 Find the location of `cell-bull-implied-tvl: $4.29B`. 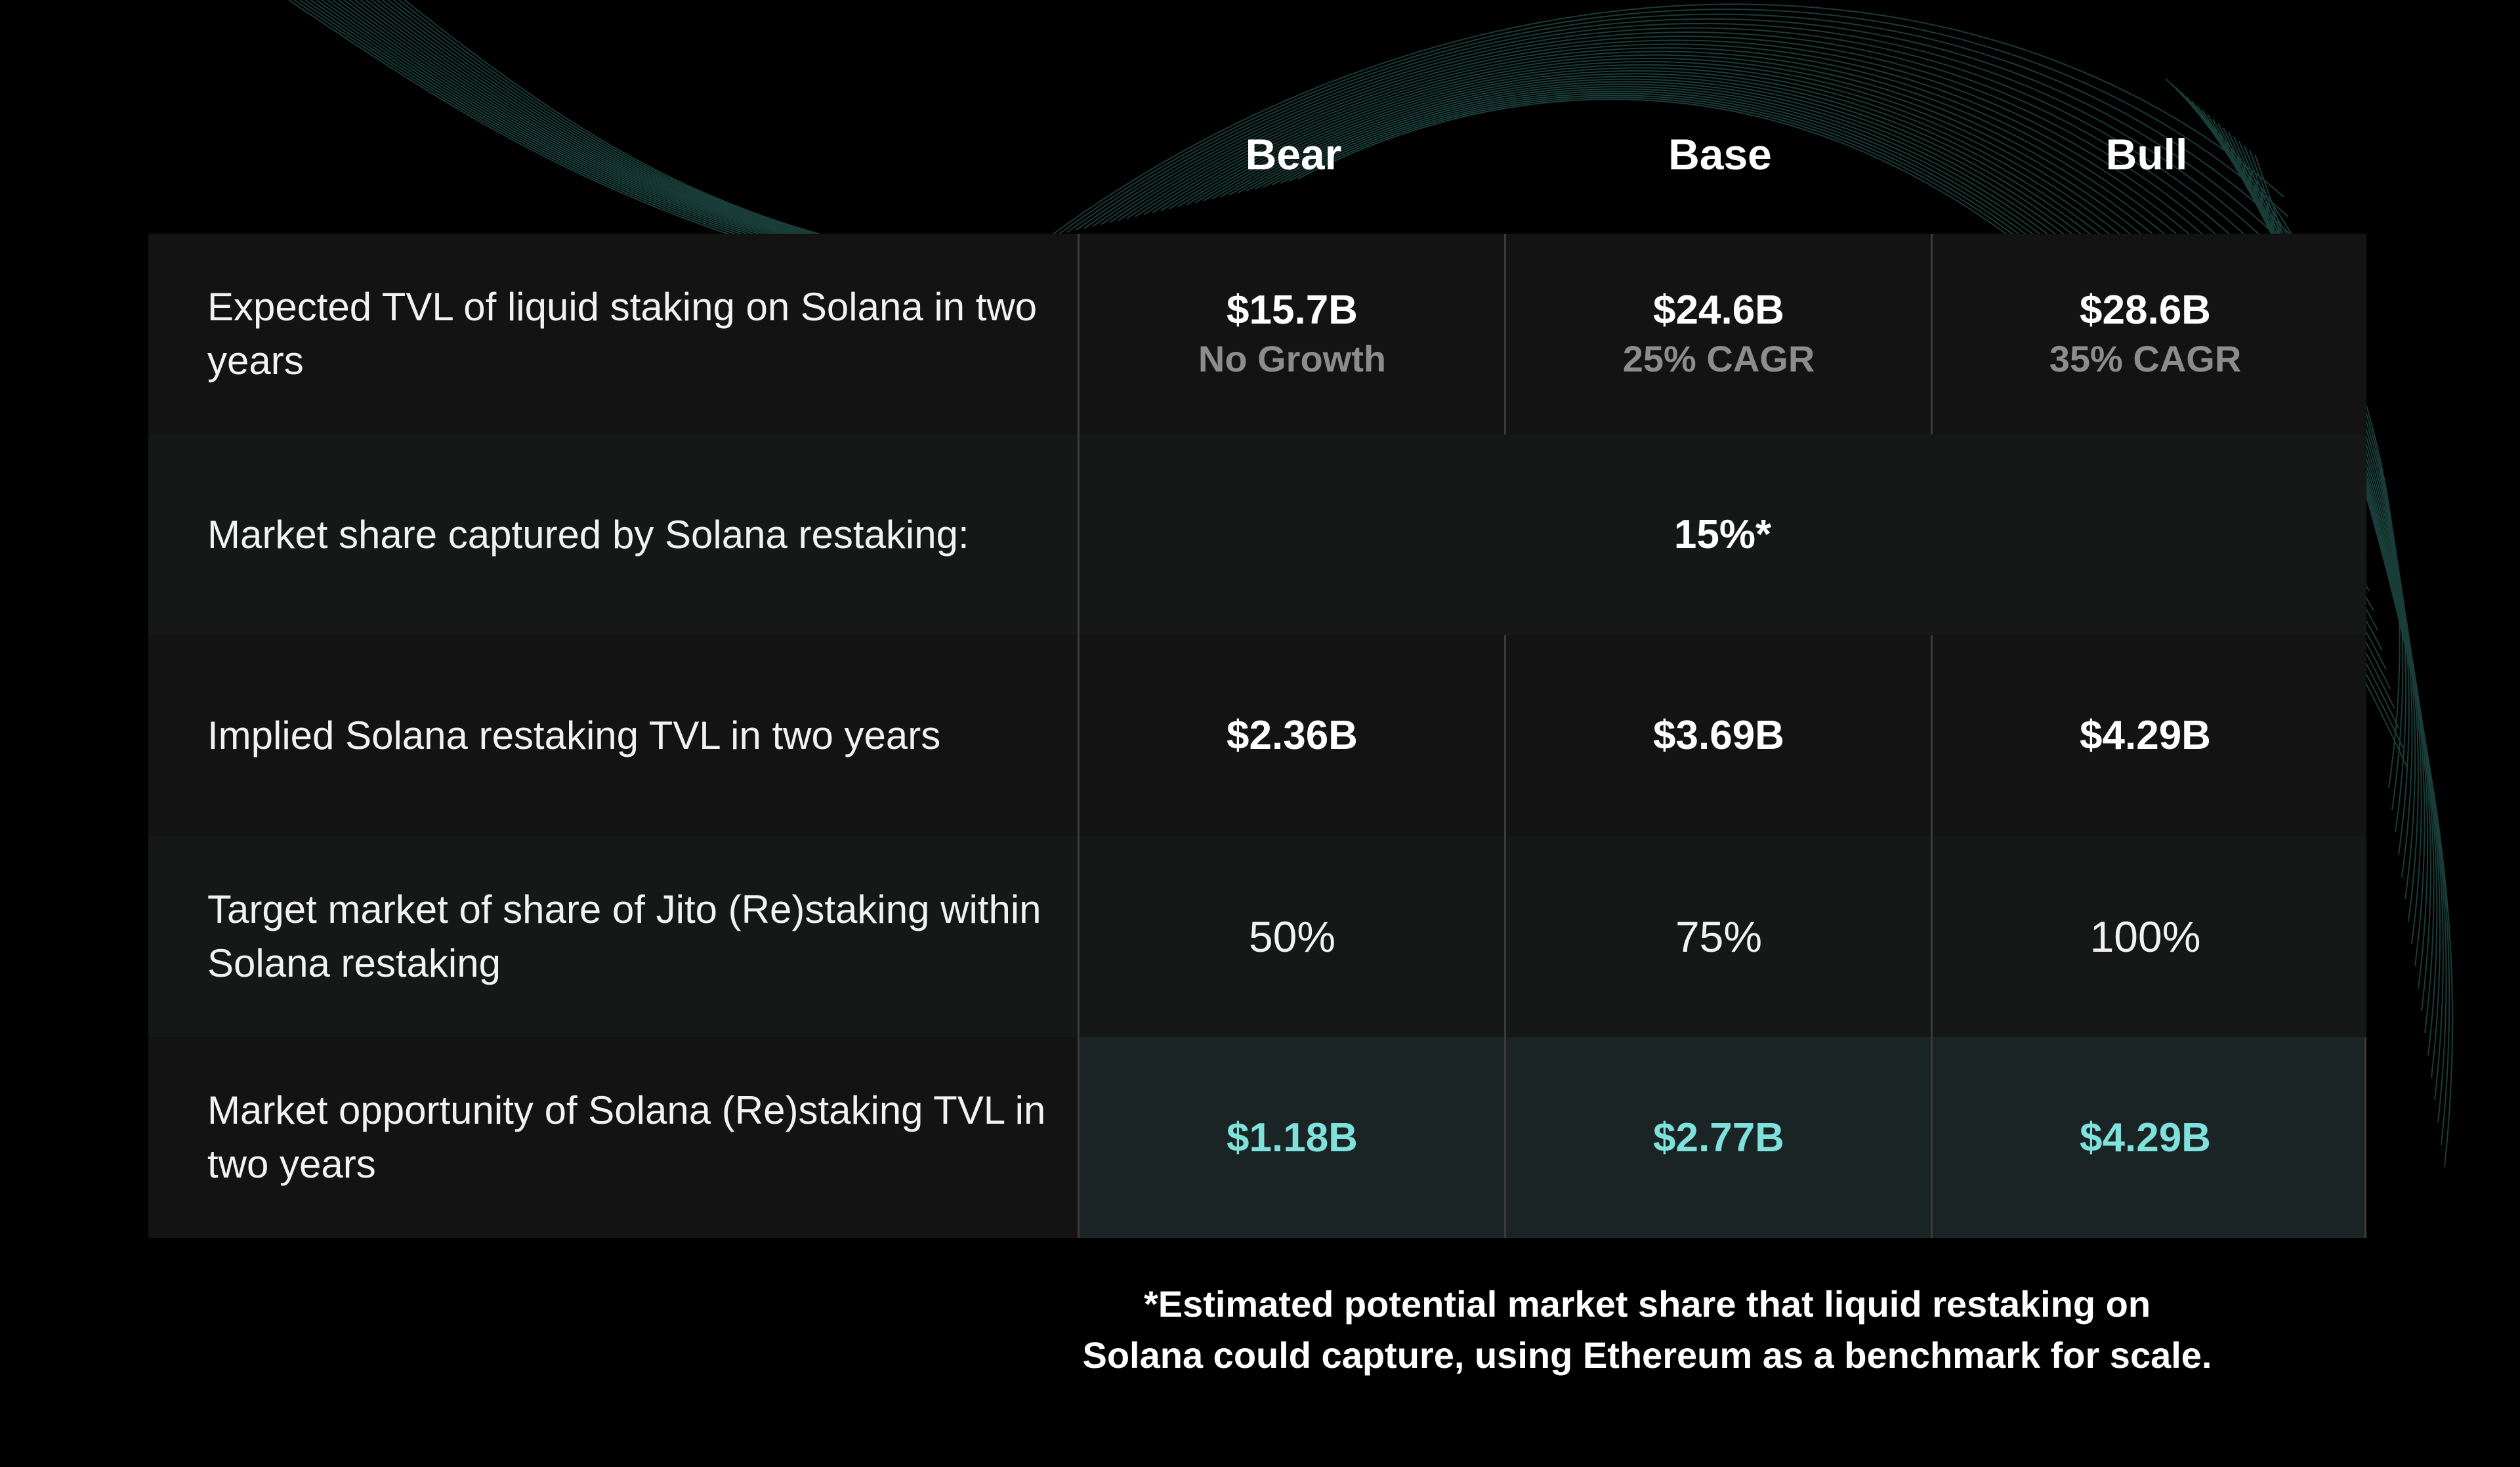

cell-bull-implied-tvl: $4.29B is located at coordinates (2145, 735).